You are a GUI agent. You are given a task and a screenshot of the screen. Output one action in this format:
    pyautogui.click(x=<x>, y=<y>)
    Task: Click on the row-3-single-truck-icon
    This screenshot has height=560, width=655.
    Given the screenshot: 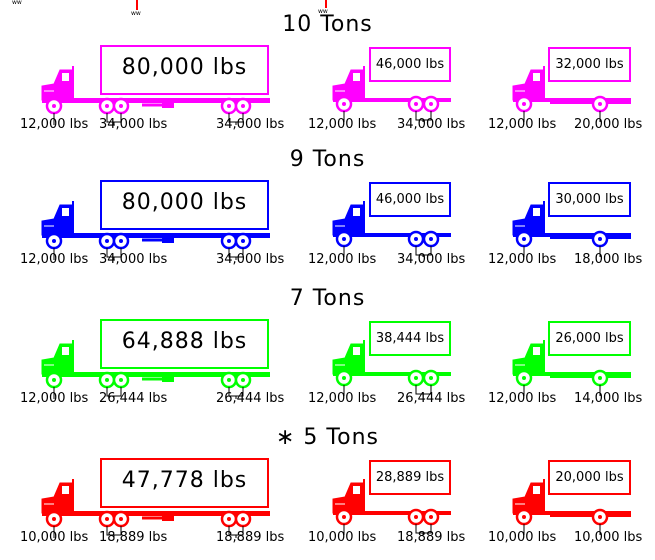 What is the action you would take?
    pyautogui.click(x=571, y=507)
    